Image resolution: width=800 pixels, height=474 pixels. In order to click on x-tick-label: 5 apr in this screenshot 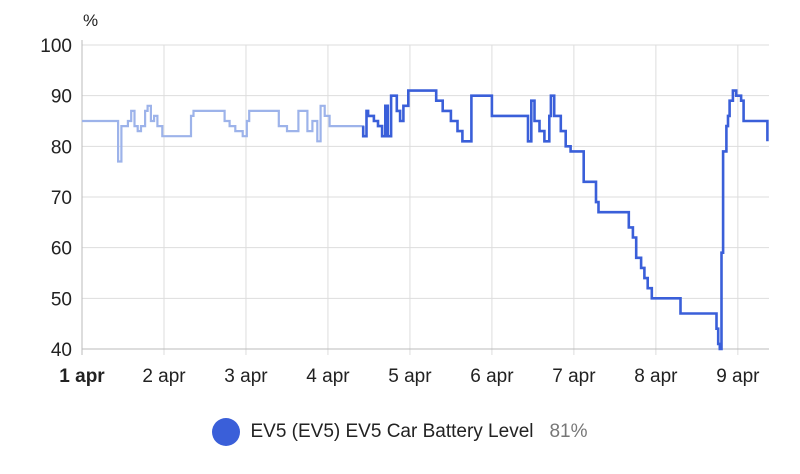, I will do `click(410, 376)`.